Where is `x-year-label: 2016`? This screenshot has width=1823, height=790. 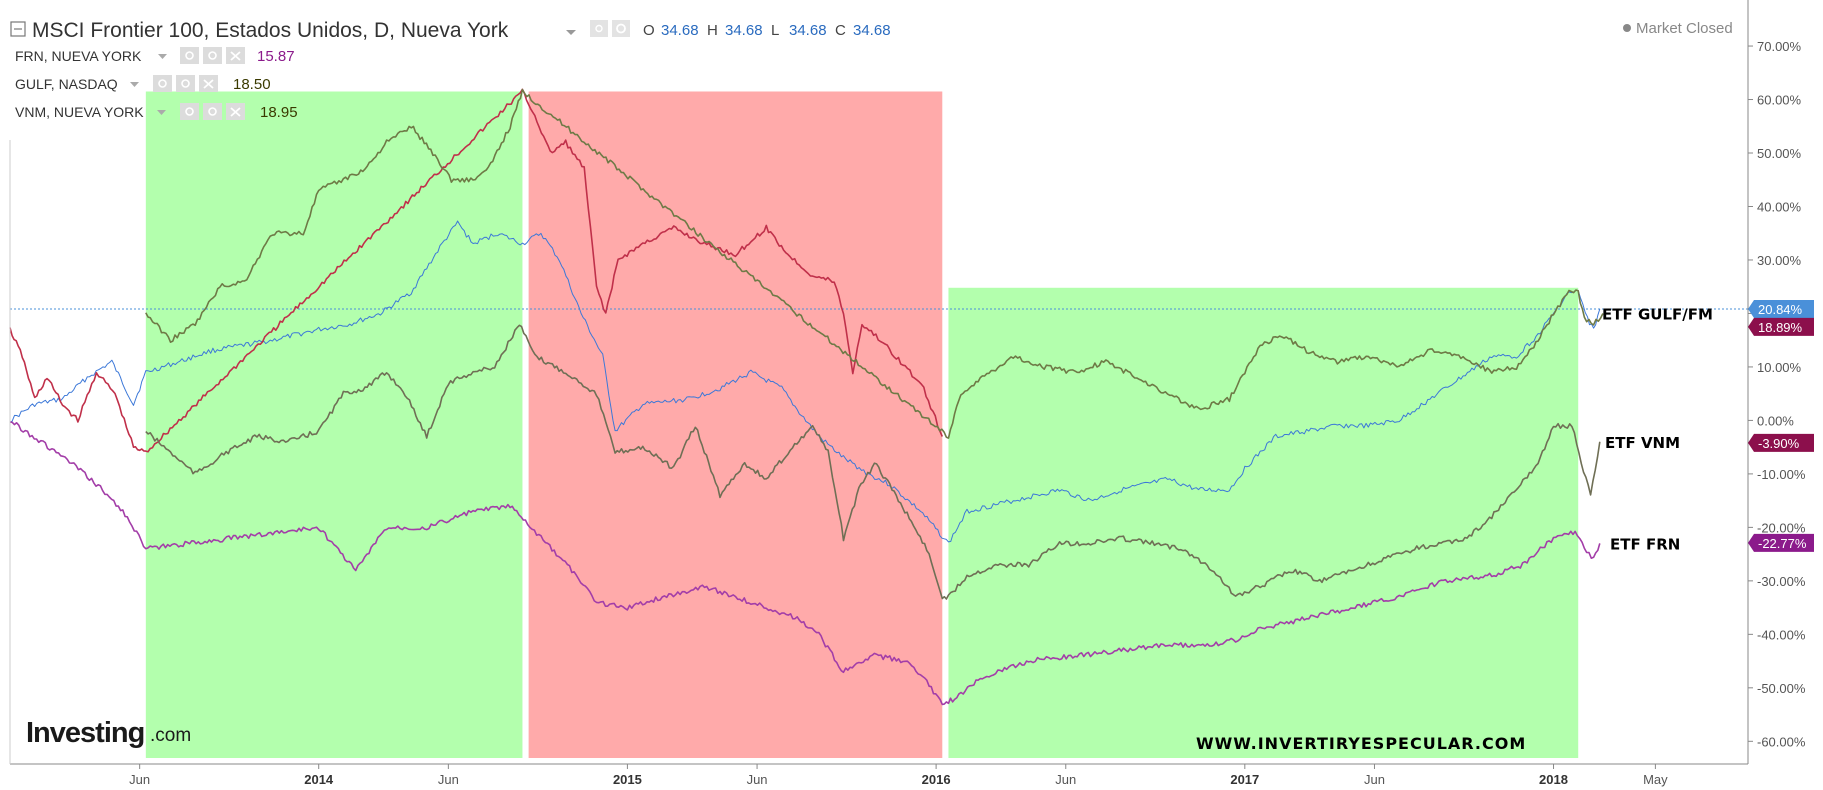
x-year-label: 2016 is located at coordinates (936, 779).